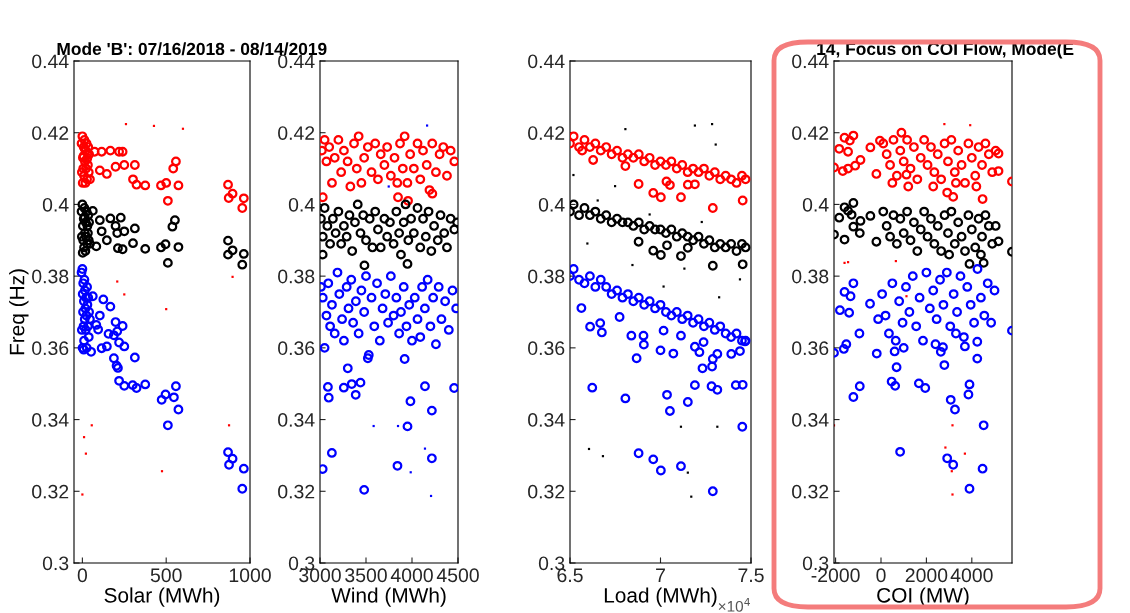 This screenshot has height=613, width=1130. What do you see at coordinates (162, 597) in the screenshot?
I see `x-axis-title: Solar (MWh)` at bounding box center [162, 597].